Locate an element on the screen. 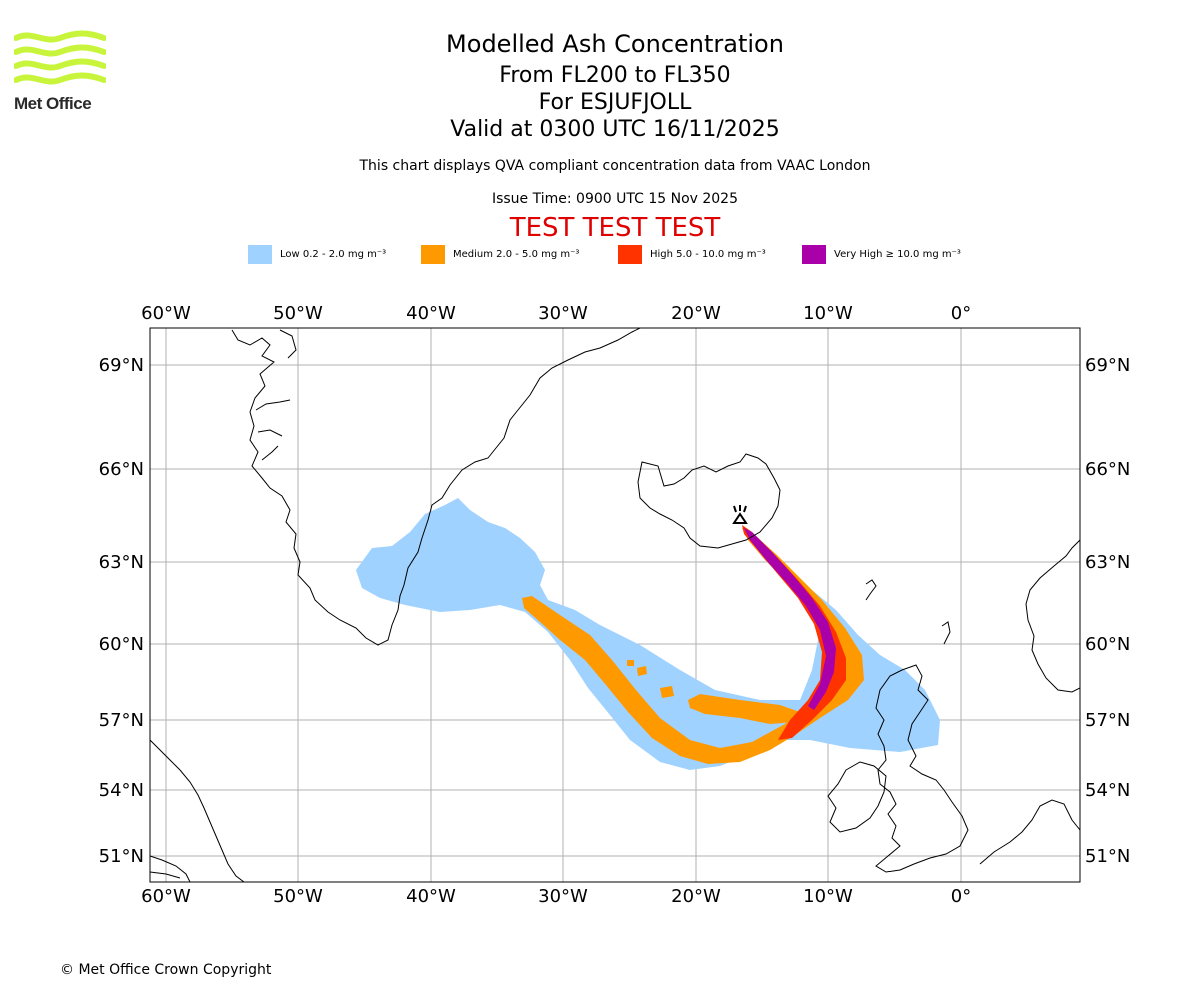  legend-item-very-high: Very High ≥ 10.0 mg m⁻³ is located at coordinates (881, 254).